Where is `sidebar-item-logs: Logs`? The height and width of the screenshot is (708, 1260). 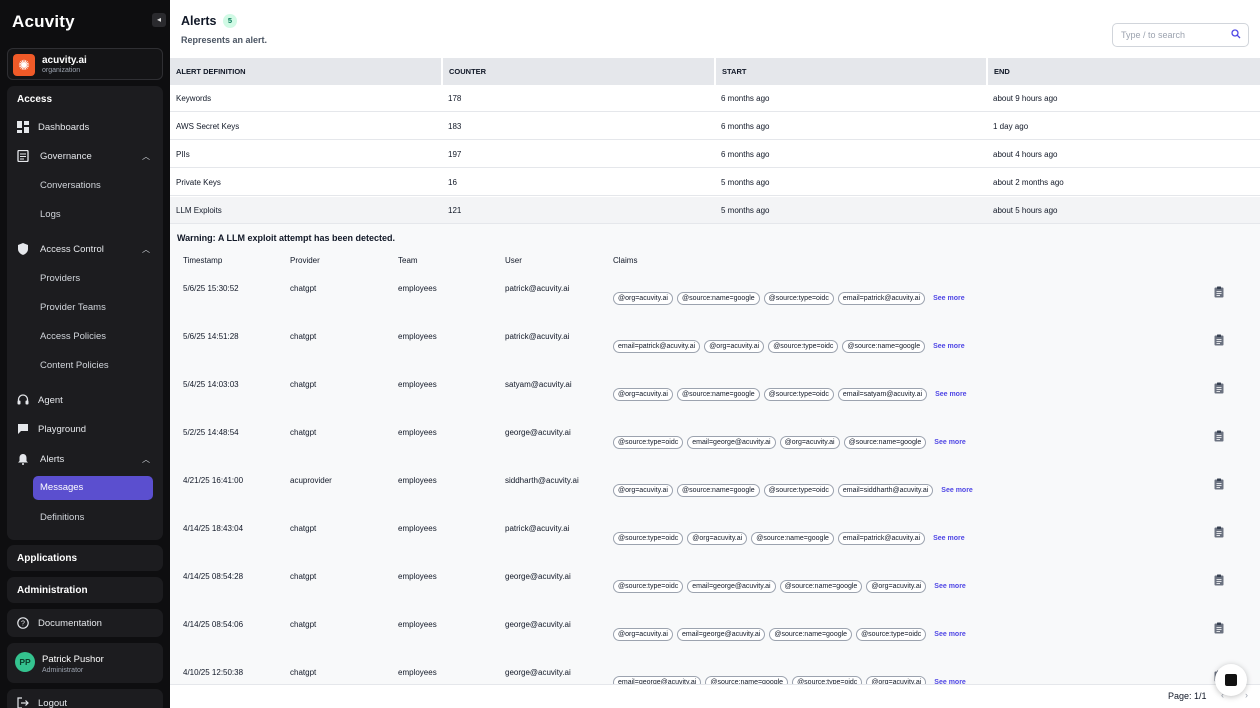 sidebar-item-logs: Logs is located at coordinates (50, 214).